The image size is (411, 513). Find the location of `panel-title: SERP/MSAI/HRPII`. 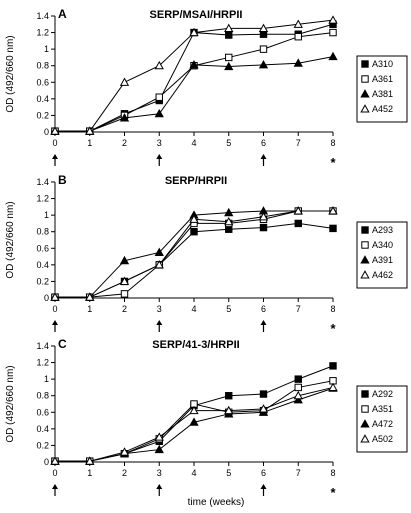

panel-title: SERP/MSAI/HRPII is located at coordinates (196, 15).